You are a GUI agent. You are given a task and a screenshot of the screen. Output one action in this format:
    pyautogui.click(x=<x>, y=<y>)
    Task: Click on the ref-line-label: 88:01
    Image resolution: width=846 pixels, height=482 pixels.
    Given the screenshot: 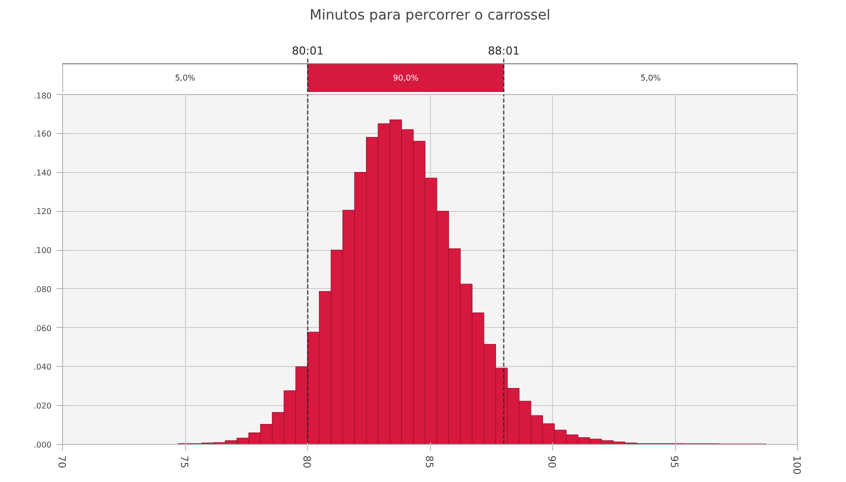 What is the action you would take?
    pyautogui.click(x=504, y=51)
    